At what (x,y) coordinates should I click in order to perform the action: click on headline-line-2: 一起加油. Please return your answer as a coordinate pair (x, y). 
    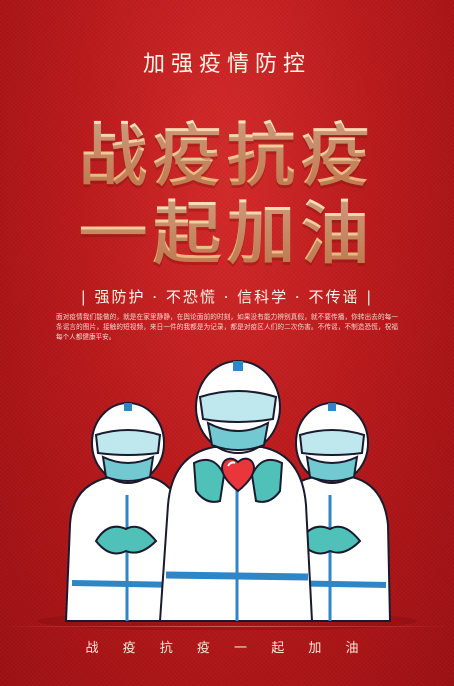
    Looking at the image, I should click on (227, 227).